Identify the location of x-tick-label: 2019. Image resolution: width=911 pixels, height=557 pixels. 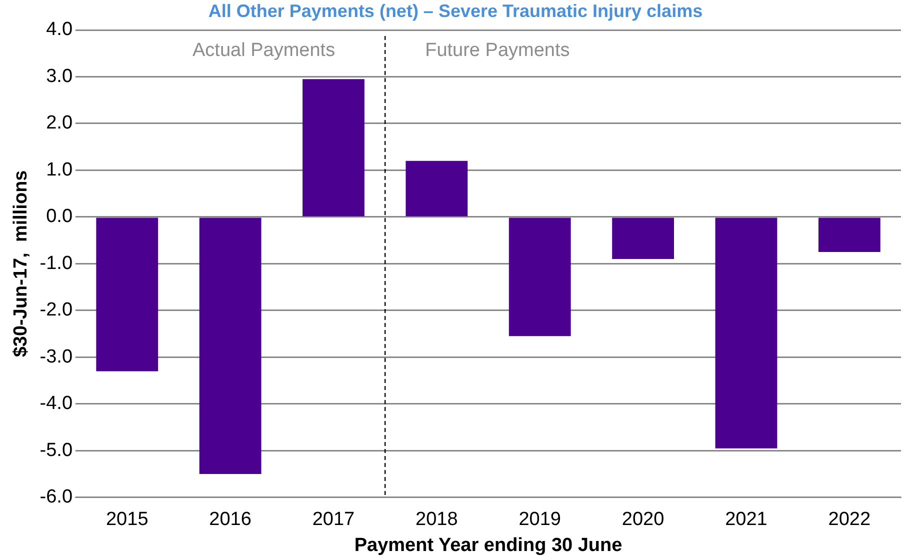
(539, 519).